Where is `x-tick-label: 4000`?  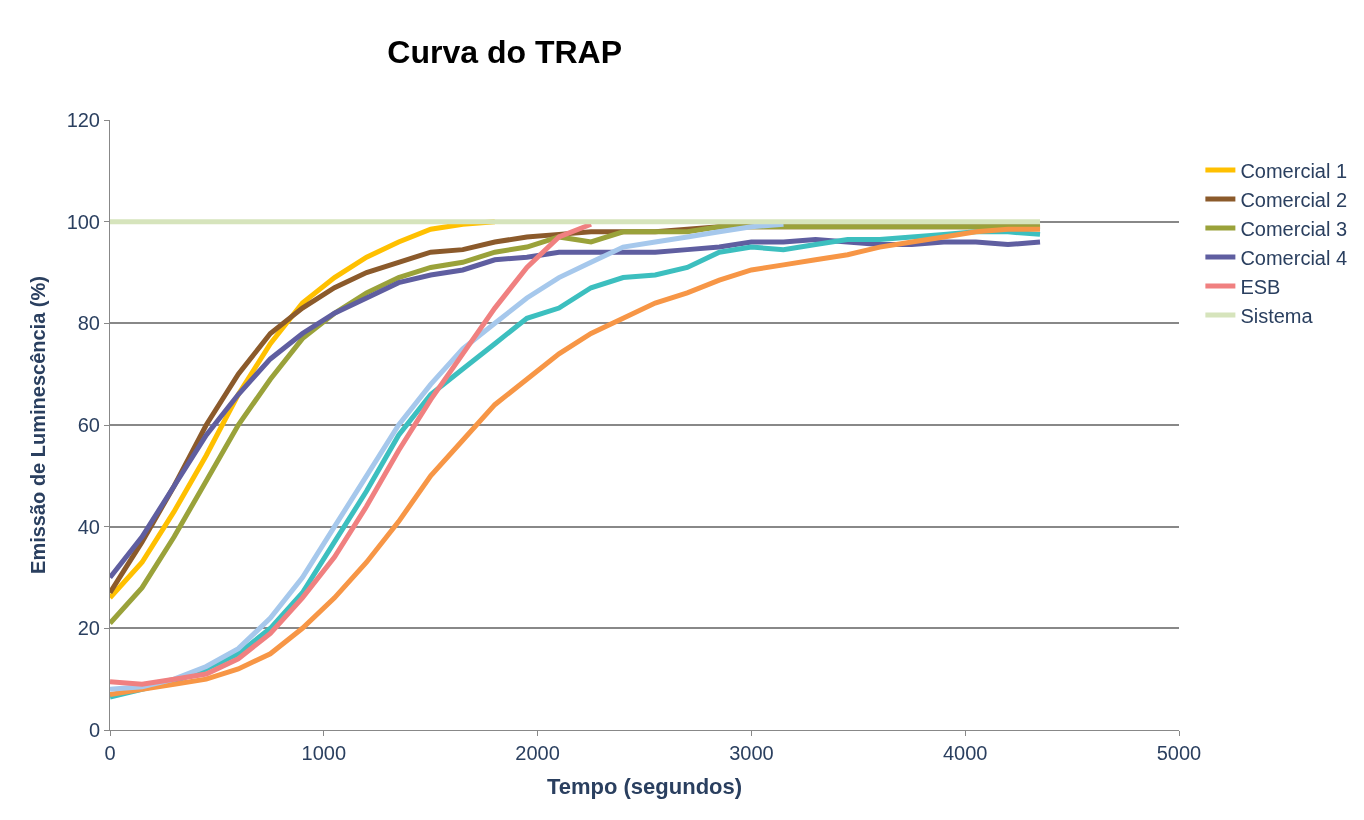 x-tick-label: 4000 is located at coordinates (965, 753).